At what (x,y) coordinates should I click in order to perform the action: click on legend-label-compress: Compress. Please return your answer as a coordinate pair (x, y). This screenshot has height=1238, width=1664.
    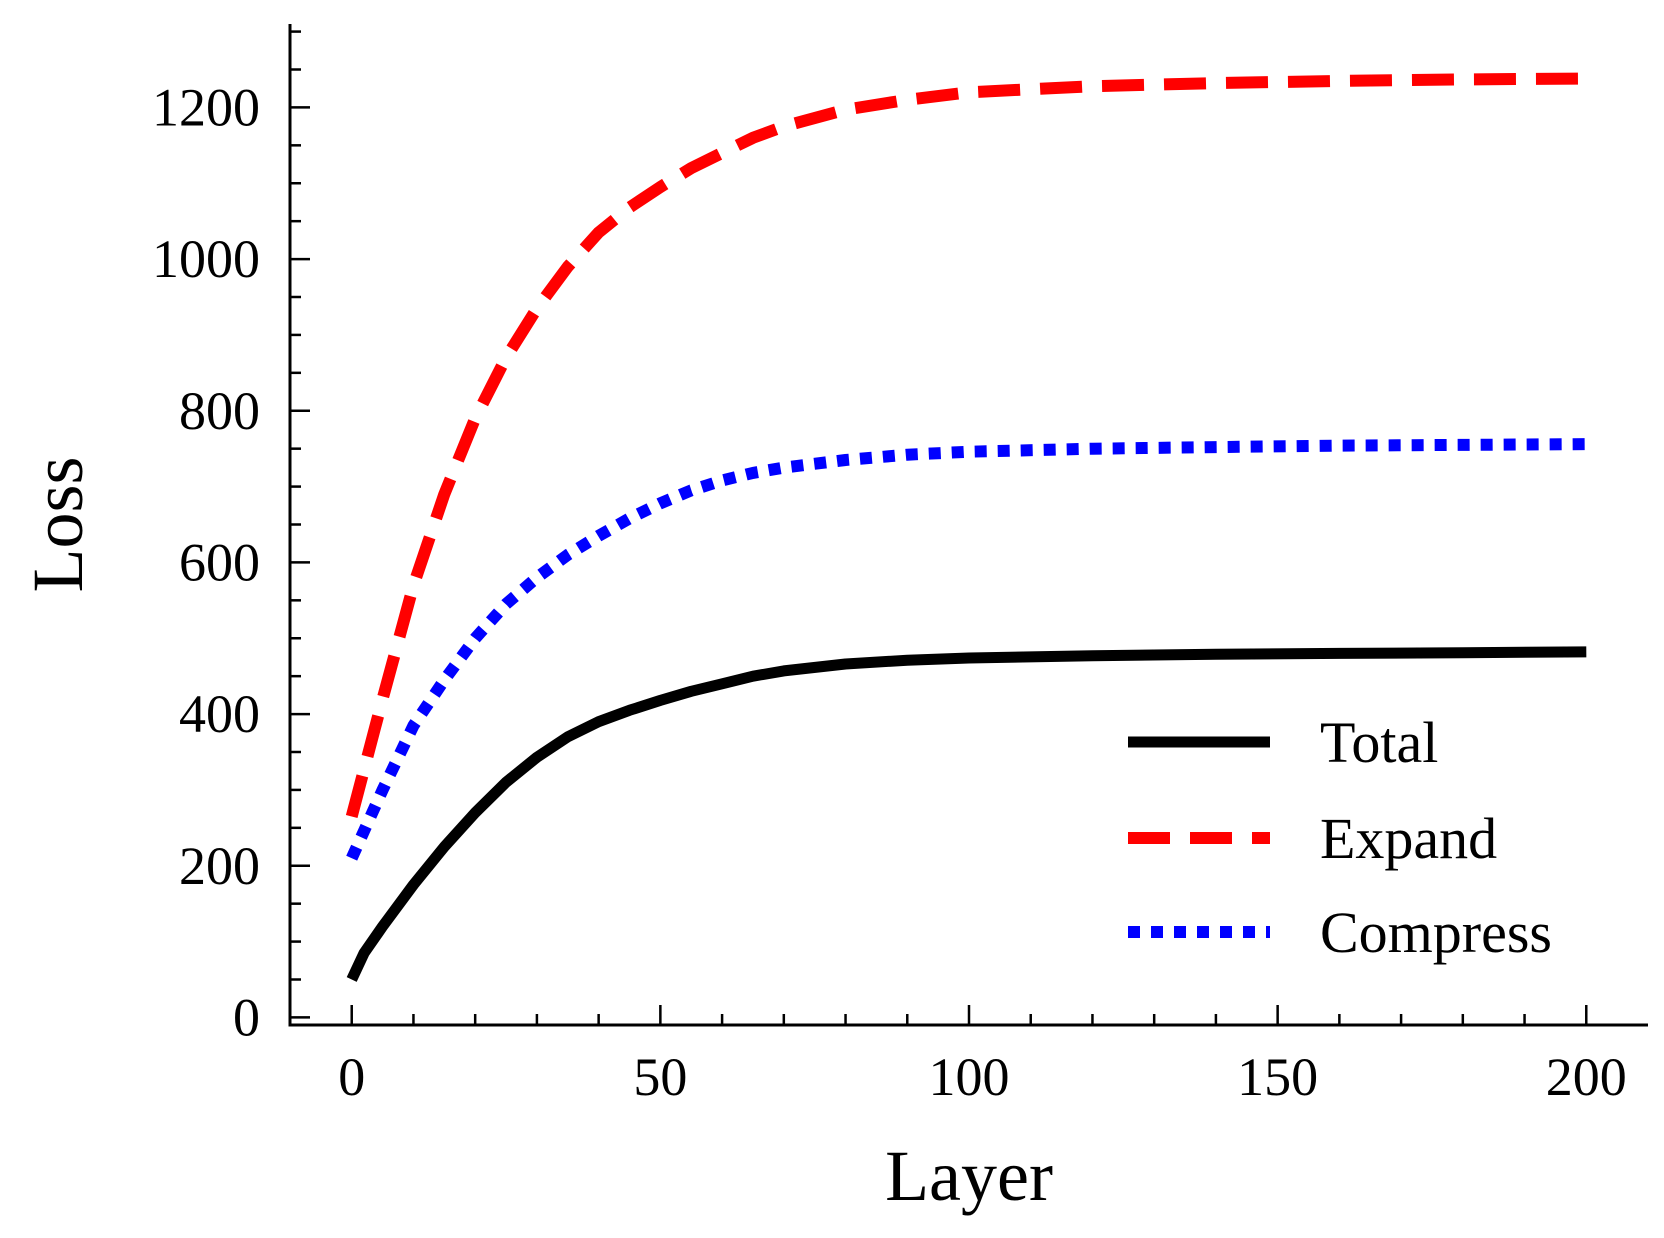
    Looking at the image, I should click on (1436, 932).